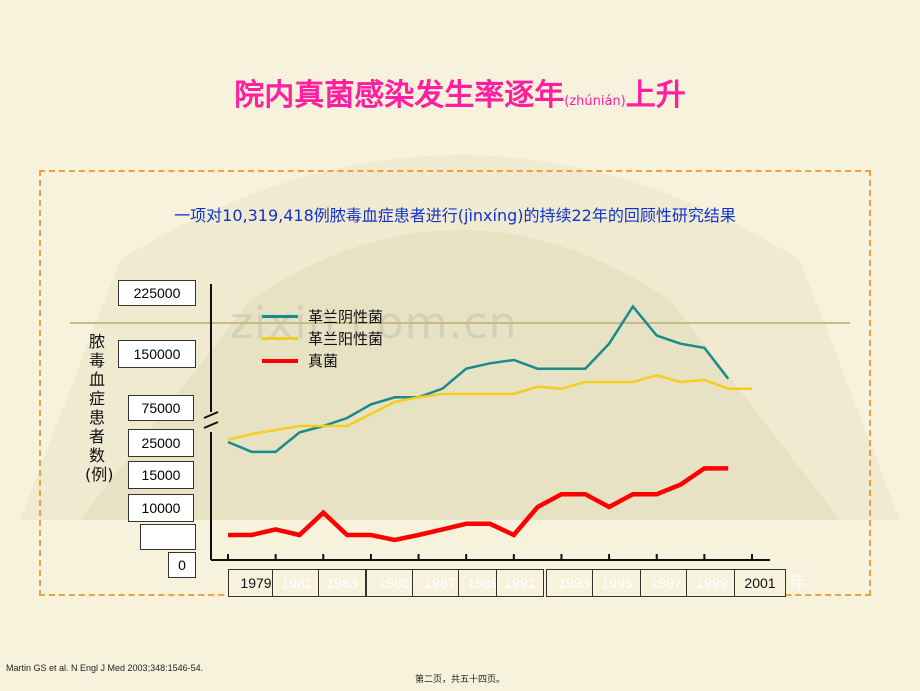 Image resolution: width=920 pixels, height=691 pixels. Describe the element at coordinates (595, 101) in the screenshot. I see `title-pinyin: (zhúnián)` at that location.